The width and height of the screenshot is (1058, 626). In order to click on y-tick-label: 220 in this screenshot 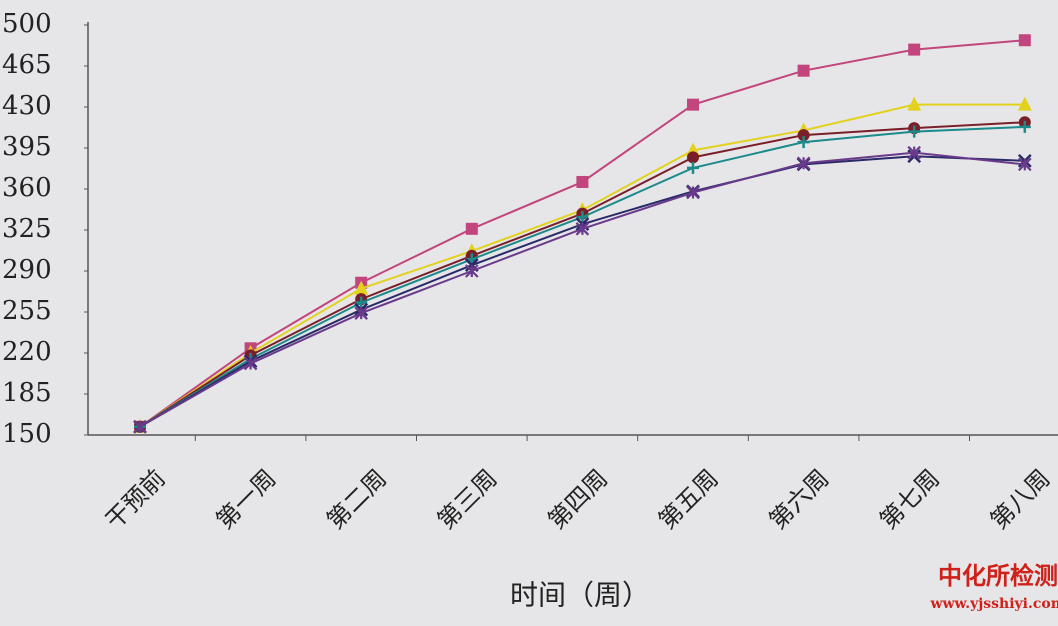, I will do `click(27, 352)`.